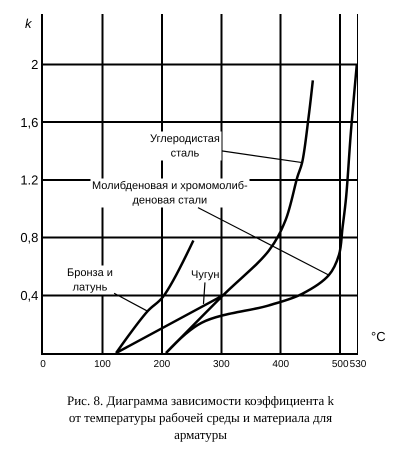  Describe the element at coordinates (103, 364) in the screenshot. I see `x-tick-label: 100` at that location.